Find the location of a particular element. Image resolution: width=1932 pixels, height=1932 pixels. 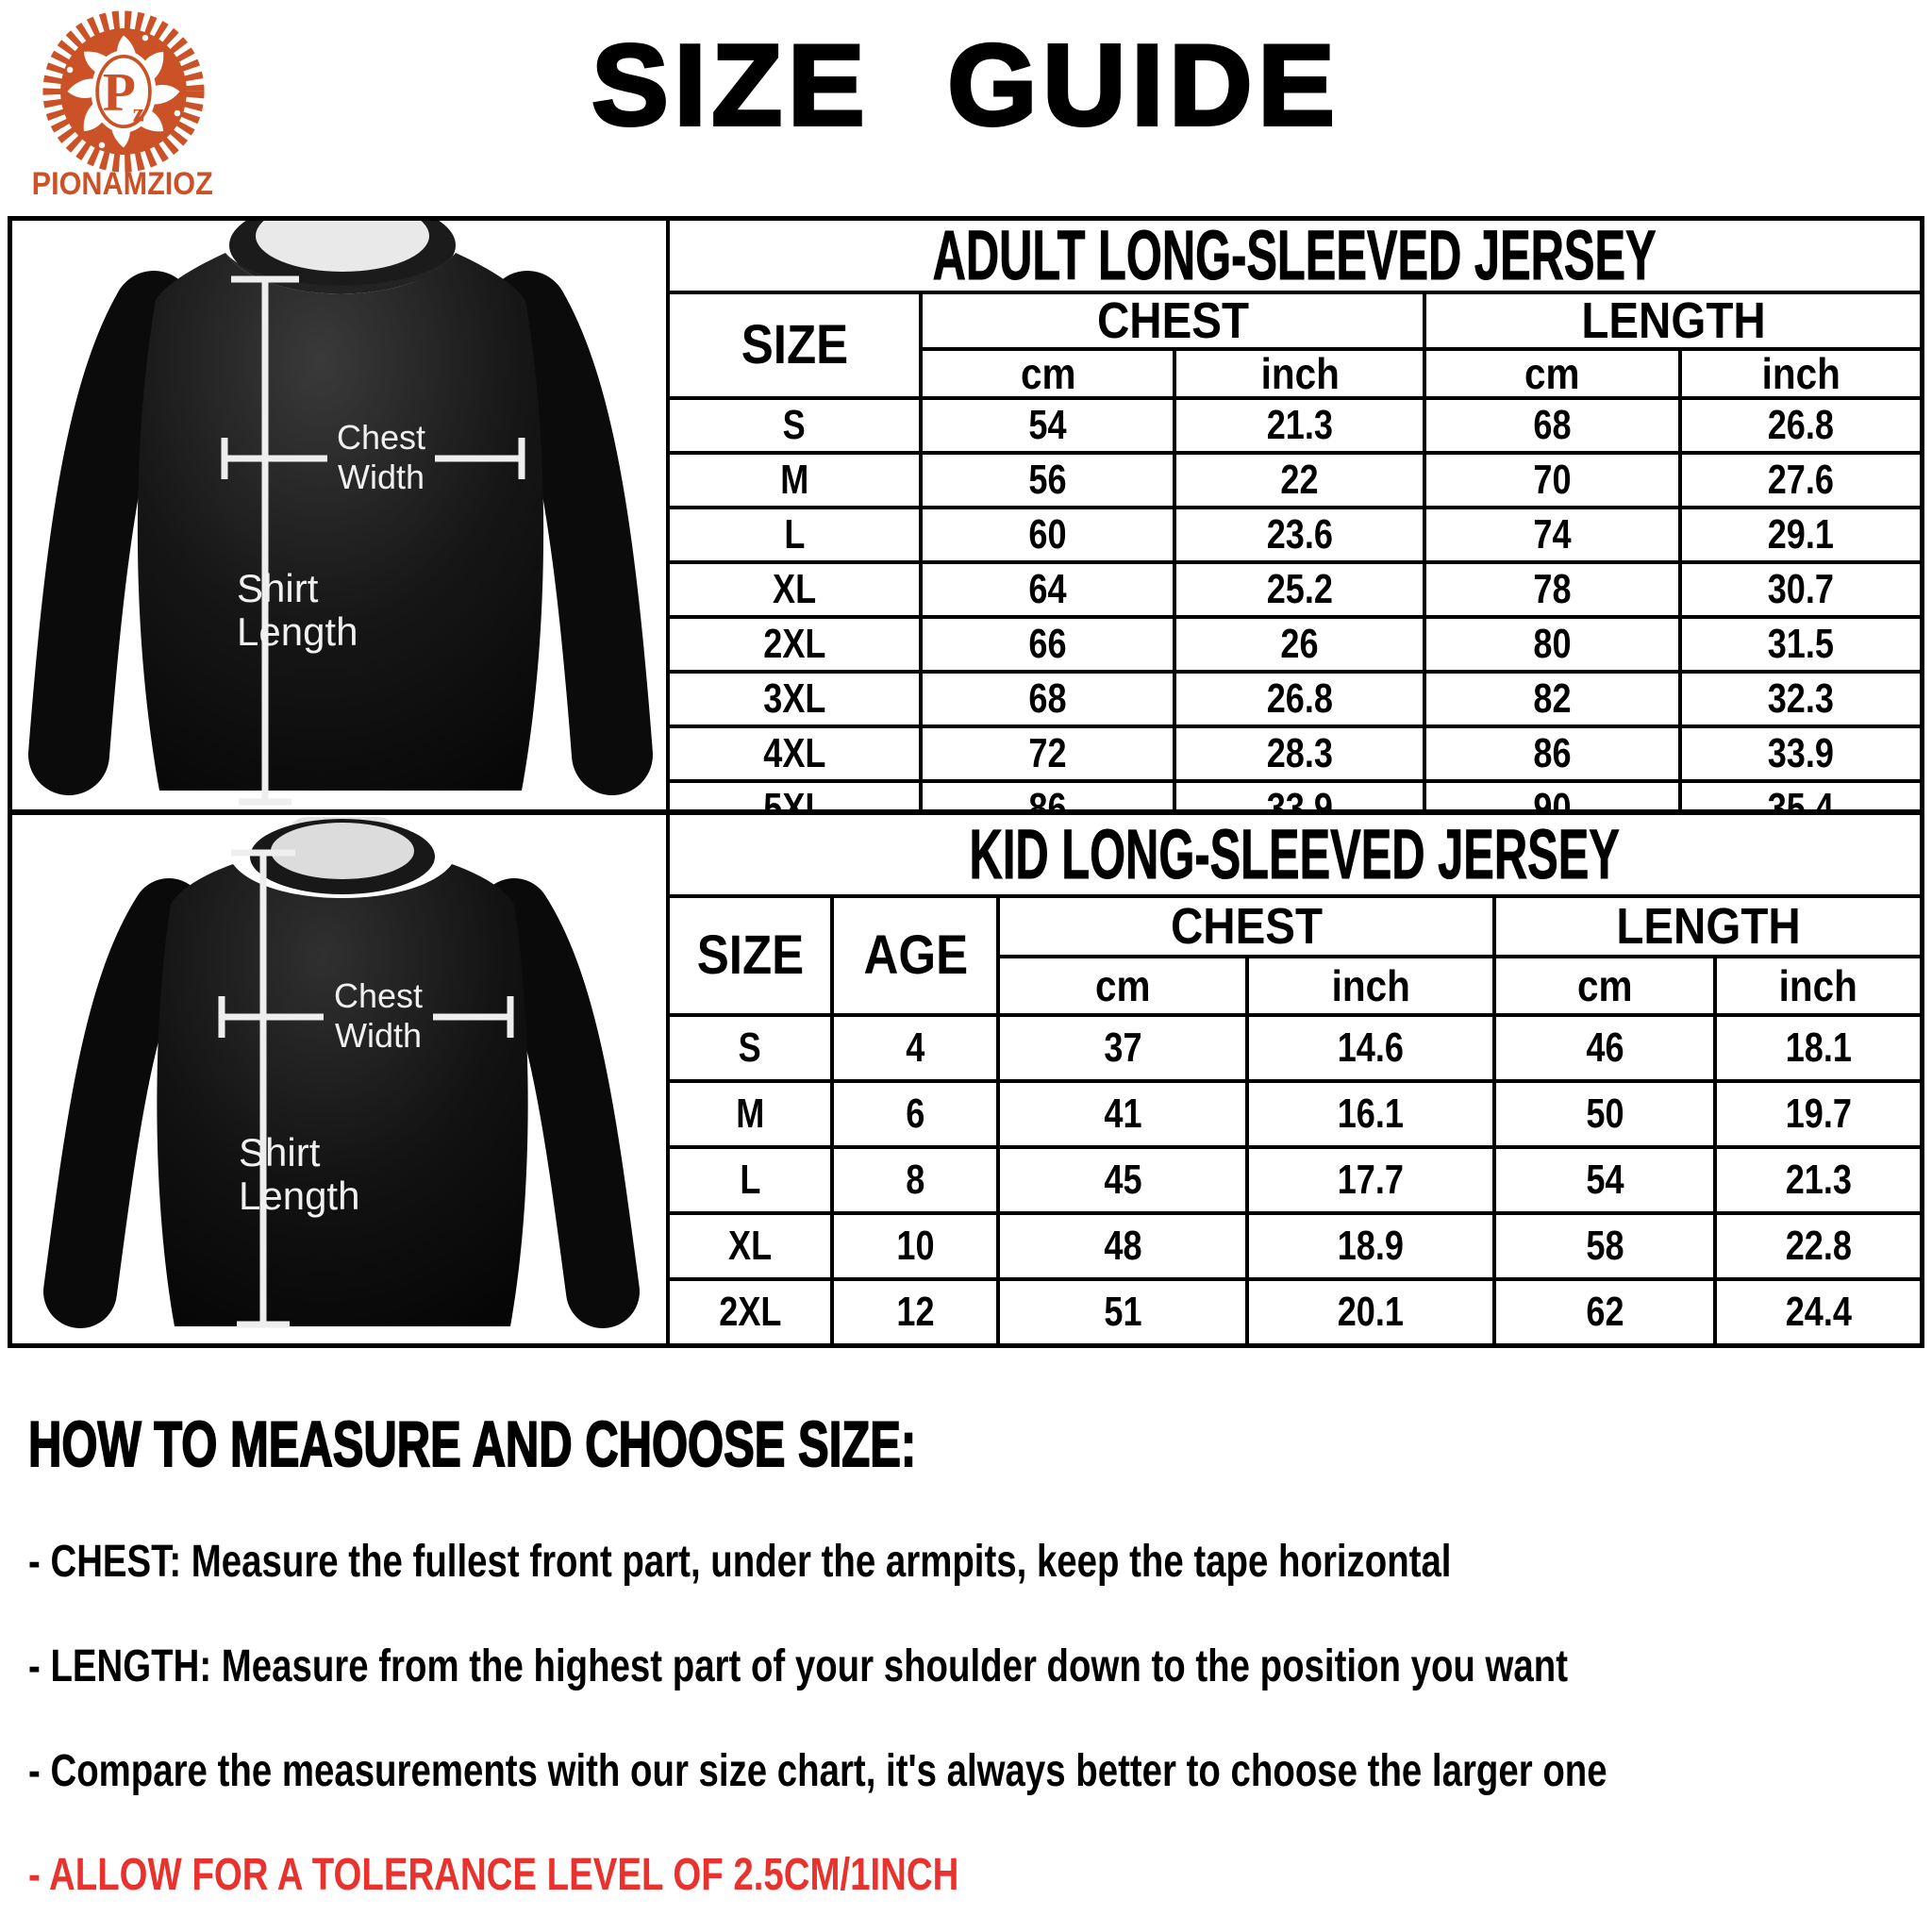

adult-length-cm-header: cm is located at coordinates (1552, 374).